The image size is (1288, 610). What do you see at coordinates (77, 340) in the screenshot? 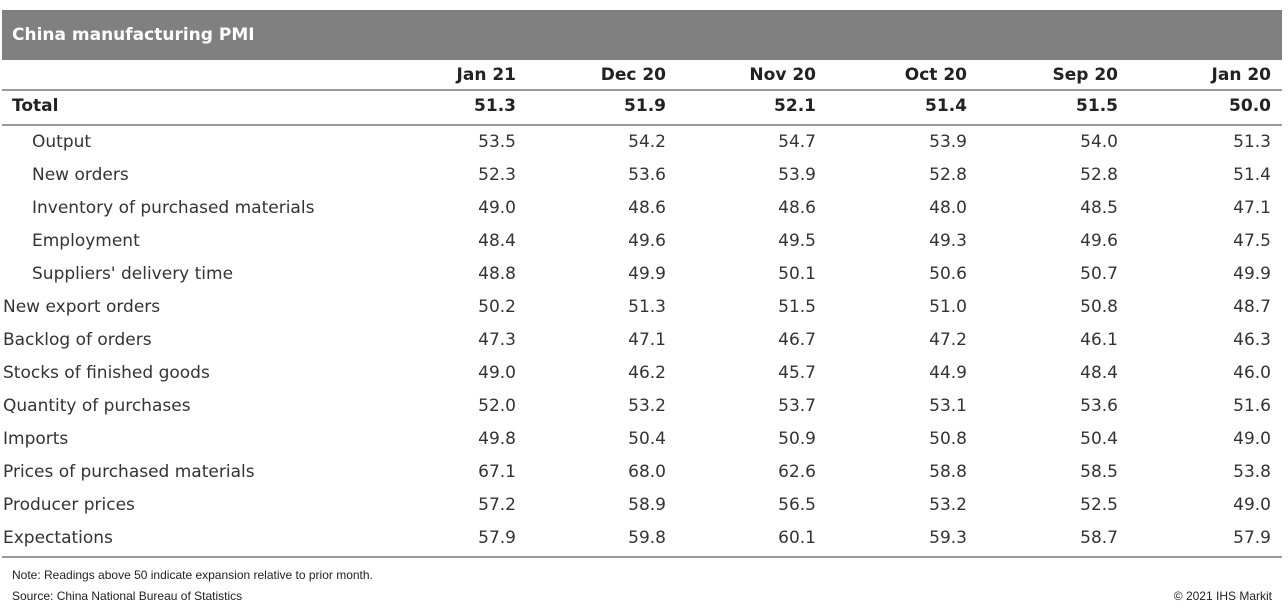
I see `row-label: Backlog of orders` at bounding box center [77, 340].